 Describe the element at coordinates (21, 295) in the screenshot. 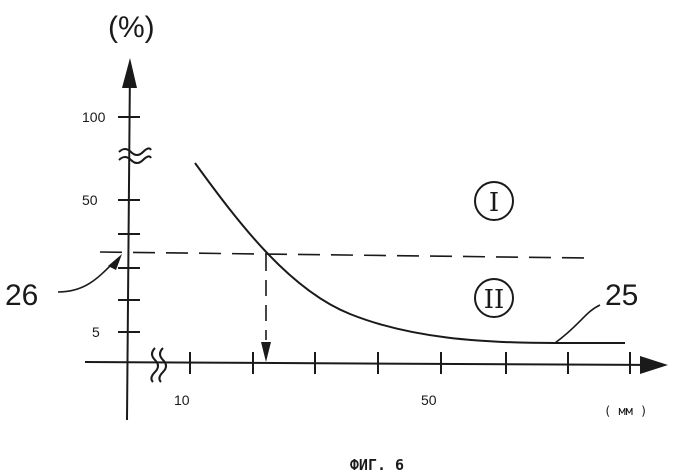

I see `label-26: 26` at that location.